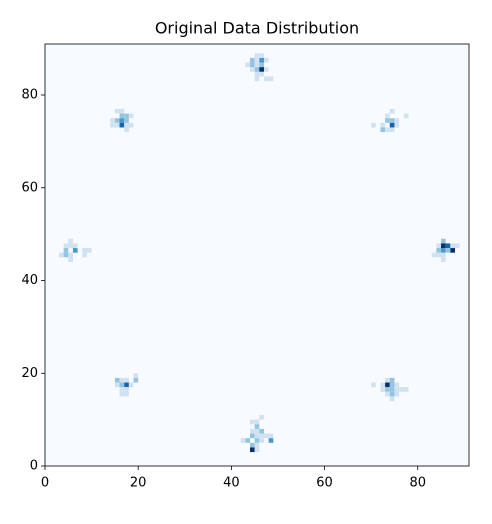 Image resolution: width=492 pixels, height=524 pixels. Describe the element at coordinates (29, 280) in the screenshot. I see `y-tick-label: 40` at that location.